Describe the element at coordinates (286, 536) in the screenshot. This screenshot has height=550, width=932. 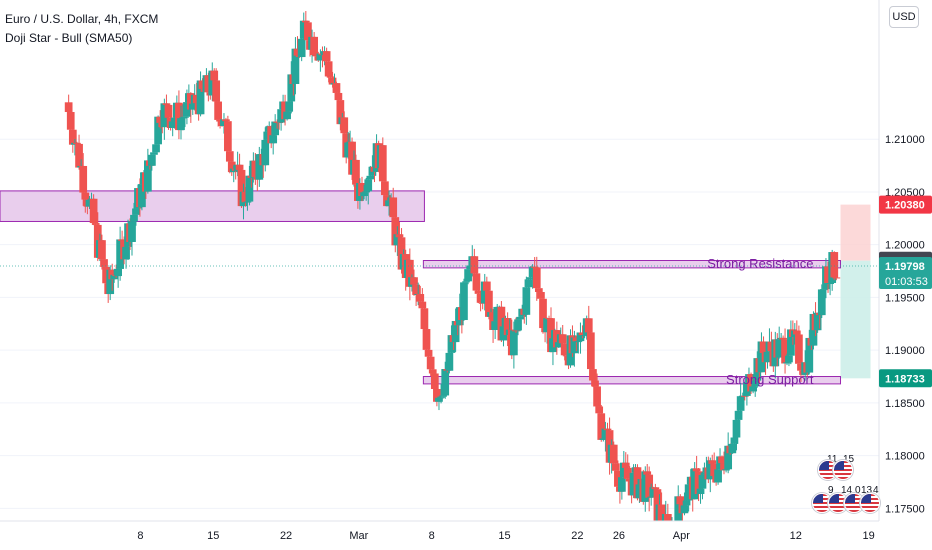
I see `x-tick-label: 22` at that location.